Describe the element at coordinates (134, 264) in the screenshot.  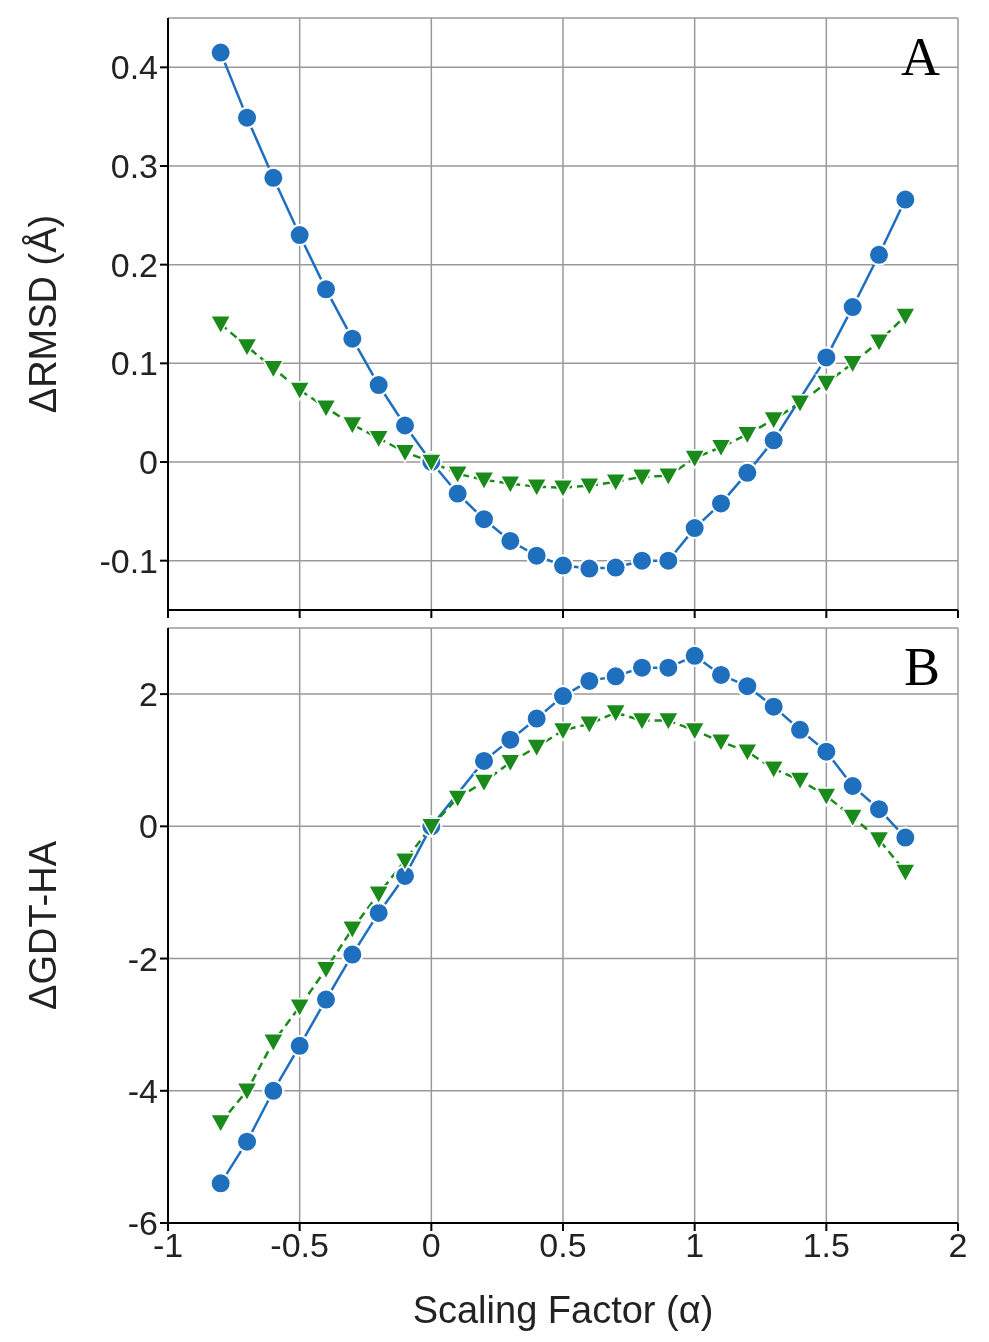
I see `y-tick-label: 0.2` at that location.